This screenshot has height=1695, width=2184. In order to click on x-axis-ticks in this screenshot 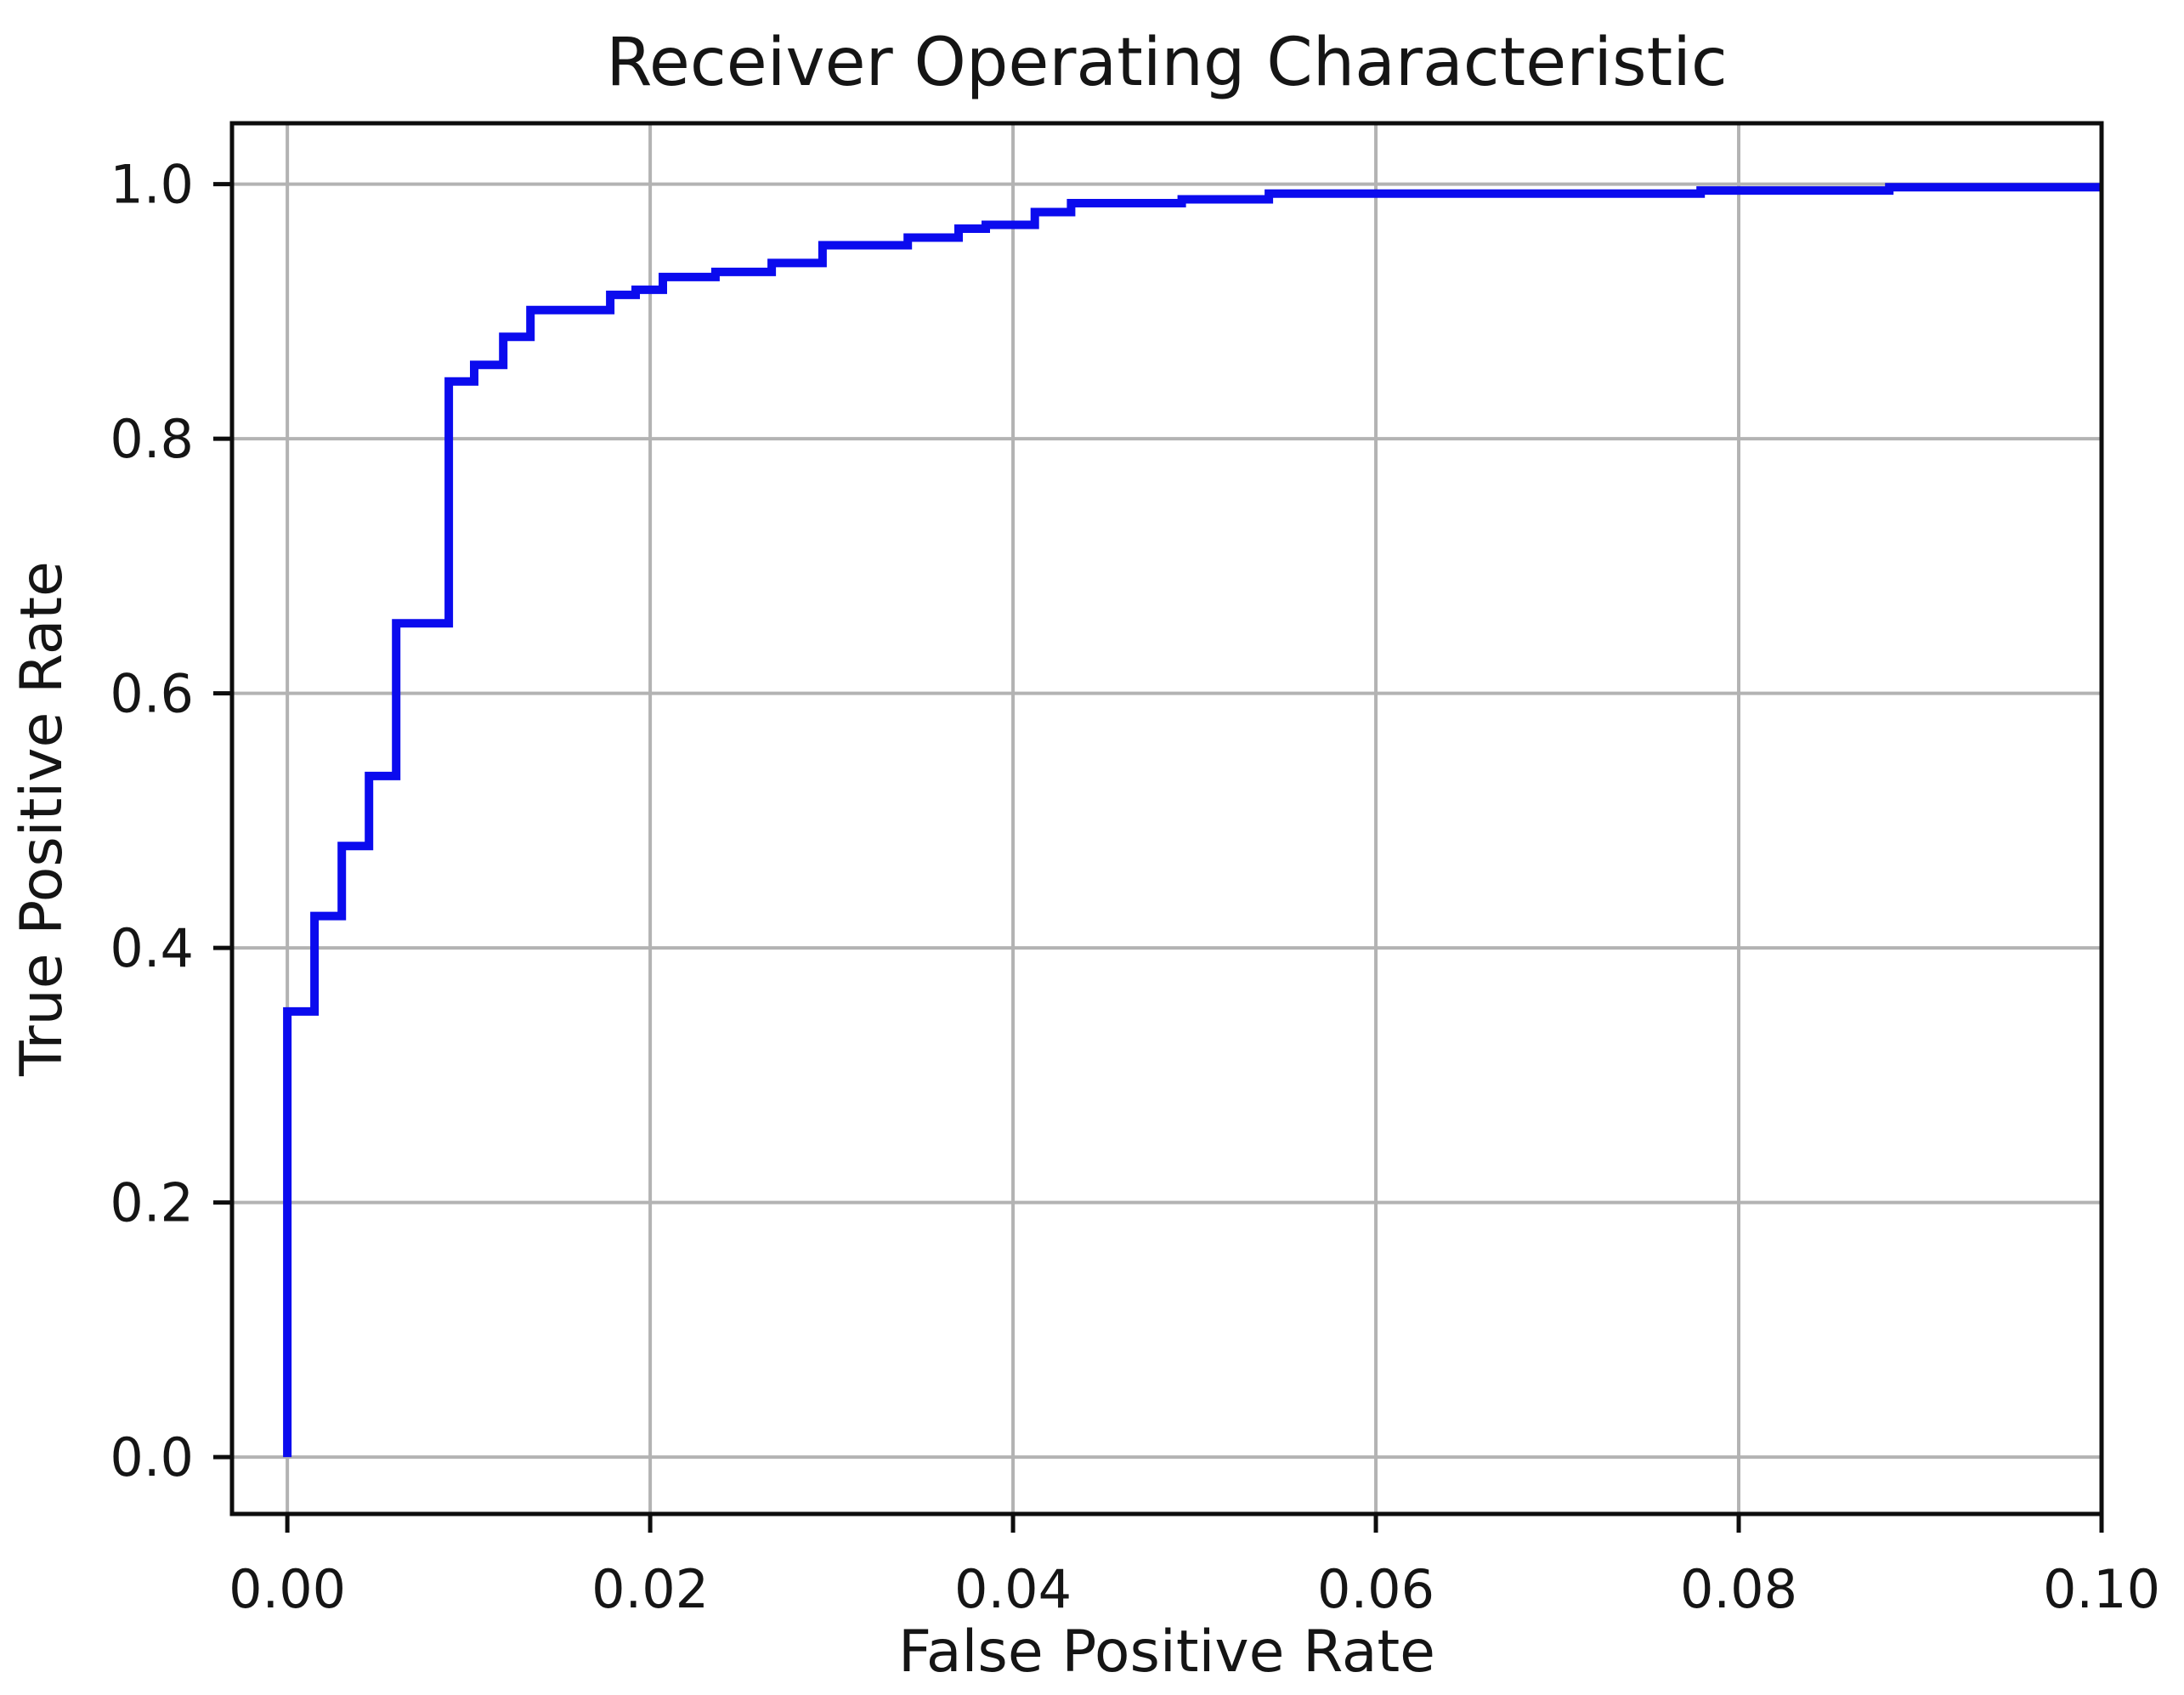, I will do `click(1194, 1523)`.